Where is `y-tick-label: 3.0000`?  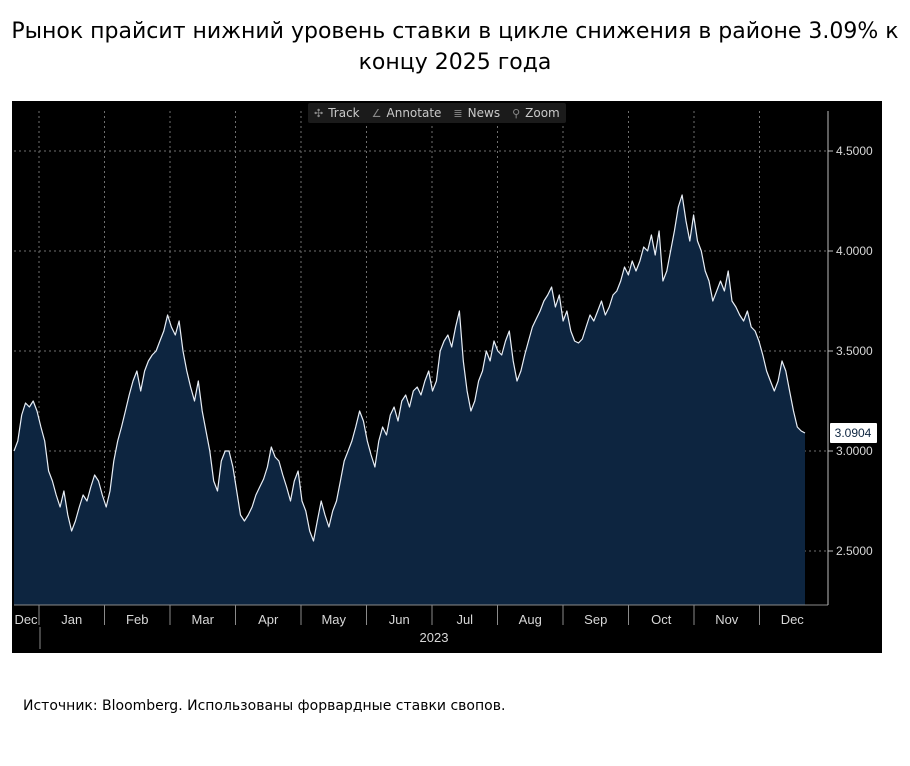 y-tick-label: 3.0000 is located at coordinates (854, 451).